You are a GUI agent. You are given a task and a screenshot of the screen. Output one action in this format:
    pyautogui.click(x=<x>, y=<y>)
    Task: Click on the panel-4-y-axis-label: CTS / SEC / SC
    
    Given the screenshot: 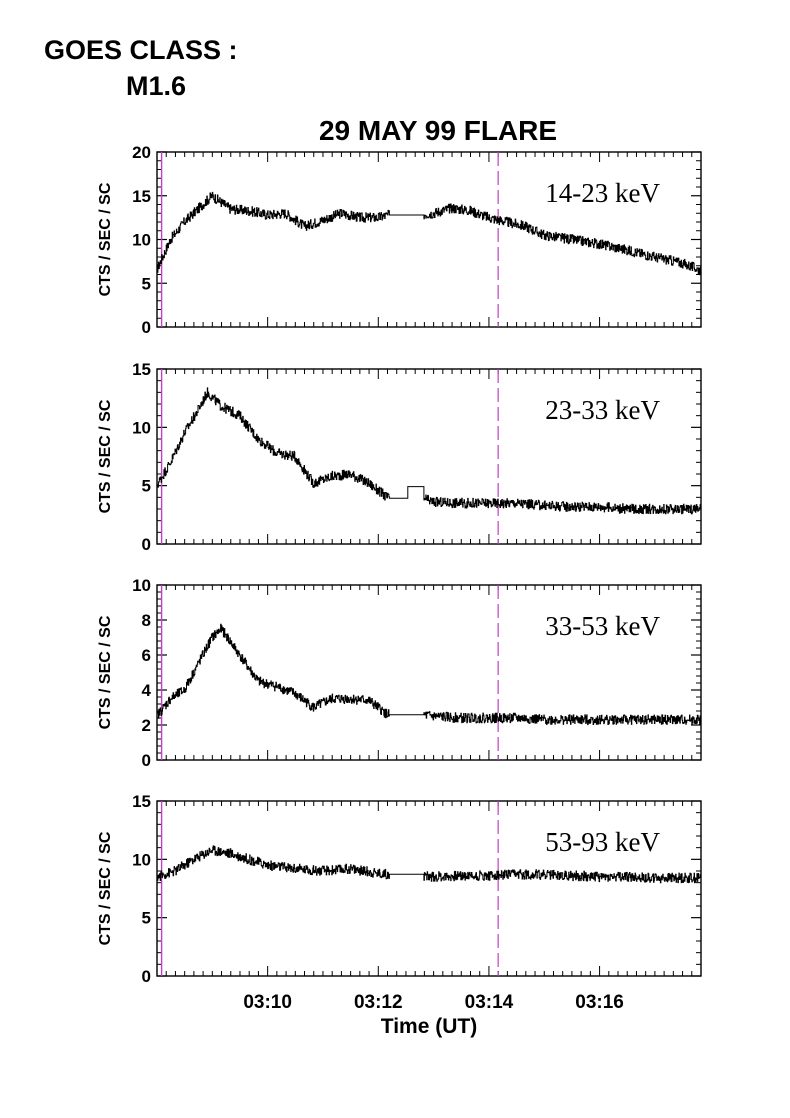 What is the action you would take?
    pyautogui.click(x=105, y=888)
    